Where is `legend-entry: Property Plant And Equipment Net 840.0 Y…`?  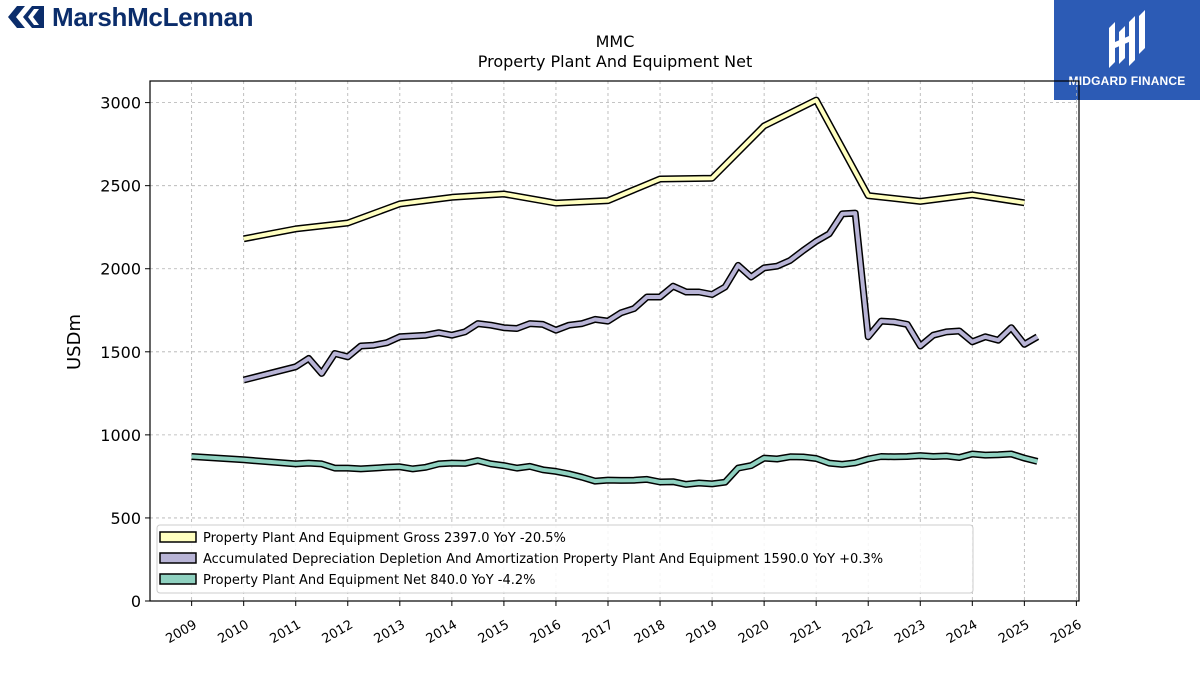
legend-entry: Property Plant And Equipment Net 840.0 Y… is located at coordinates (369, 580).